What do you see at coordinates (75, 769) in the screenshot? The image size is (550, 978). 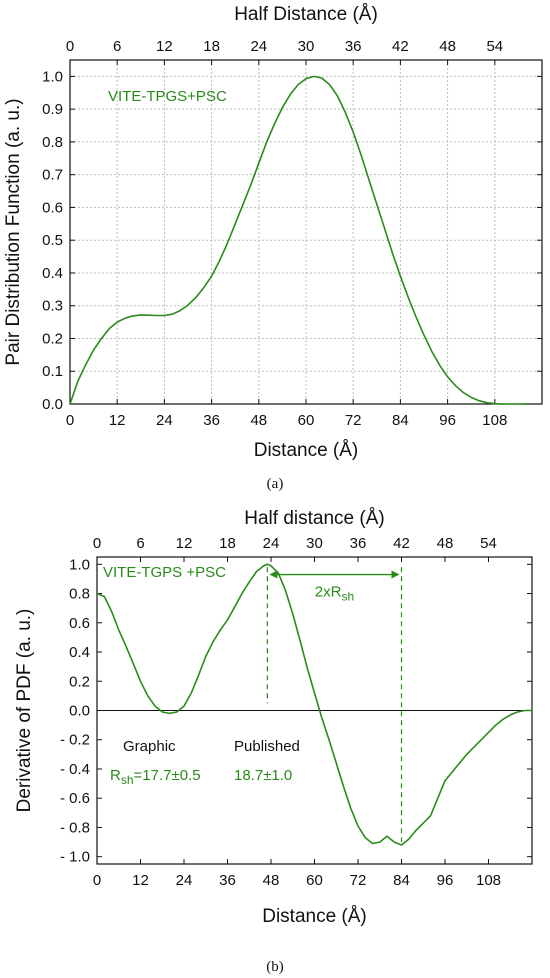 I see `y-tick-label: - 0.4` at bounding box center [75, 769].